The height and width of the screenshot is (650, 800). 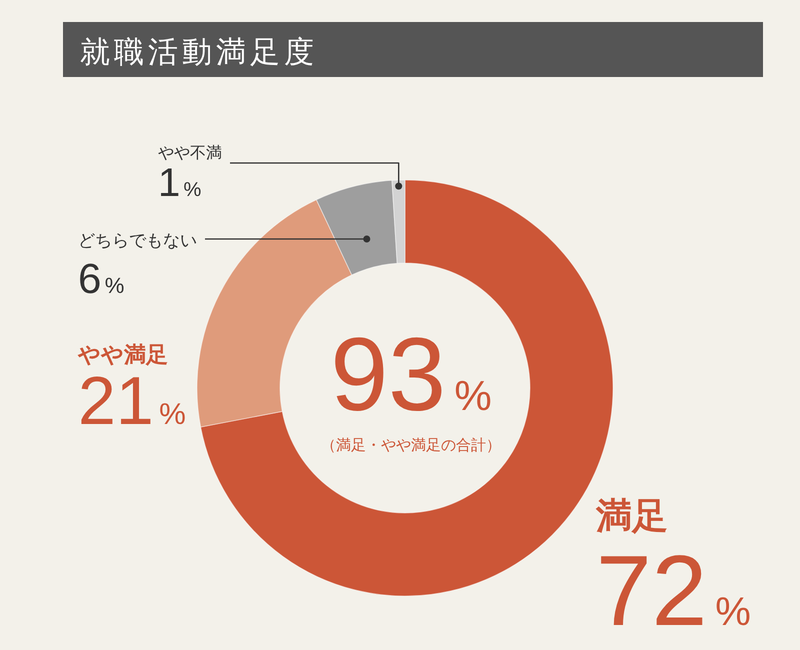 What do you see at coordinates (101, 278) in the screenshot?
I see `data-label: 6%` at bounding box center [101, 278].